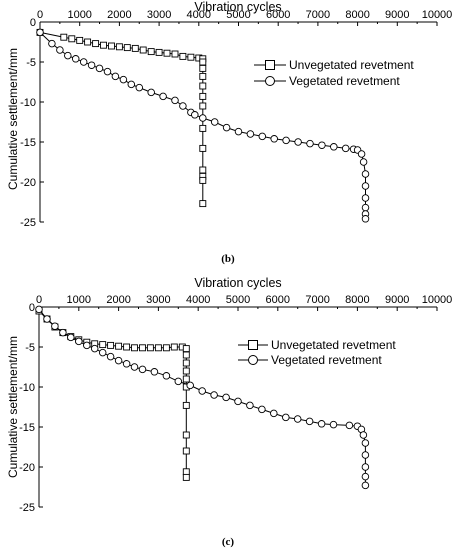 The width and height of the screenshot is (457, 550). What do you see at coordinates (351, 65) in the screenshot?
I see `legend-b-label-unvegetated: Unvegetated revetment` at bounding box center [351, 65].